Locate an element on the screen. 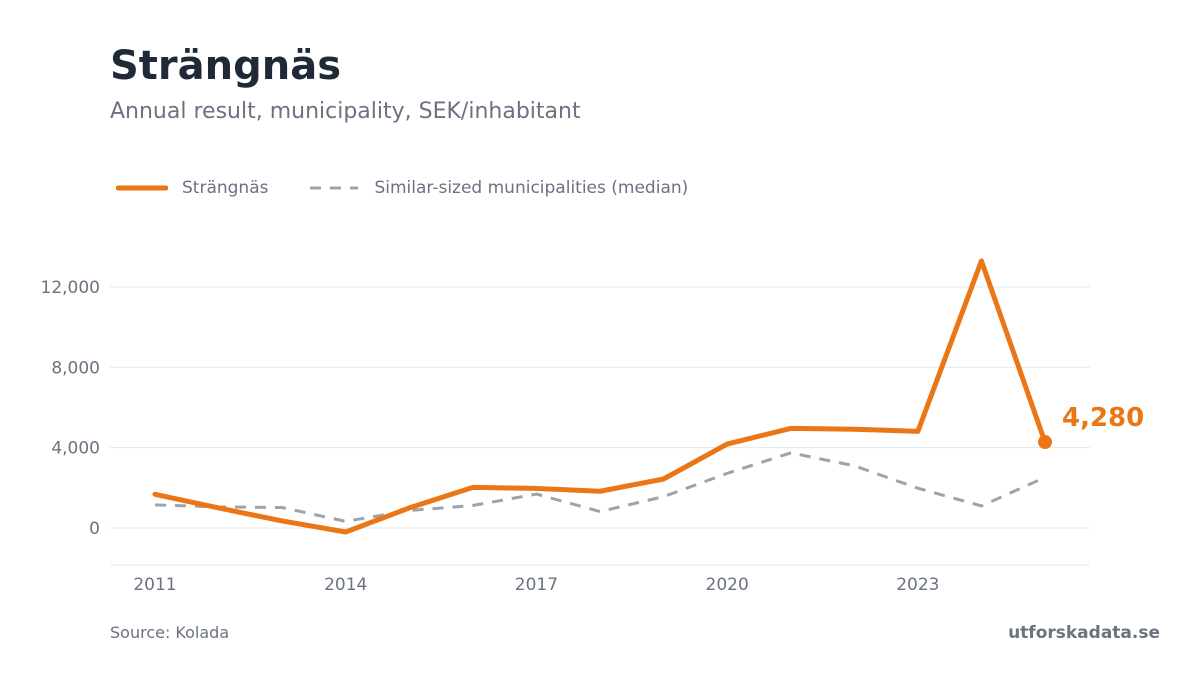 The width and height of the screenshot is (1200, 679). y-axis: 0 4,000 8,000 12,000 is located at coordinates (70, 408).